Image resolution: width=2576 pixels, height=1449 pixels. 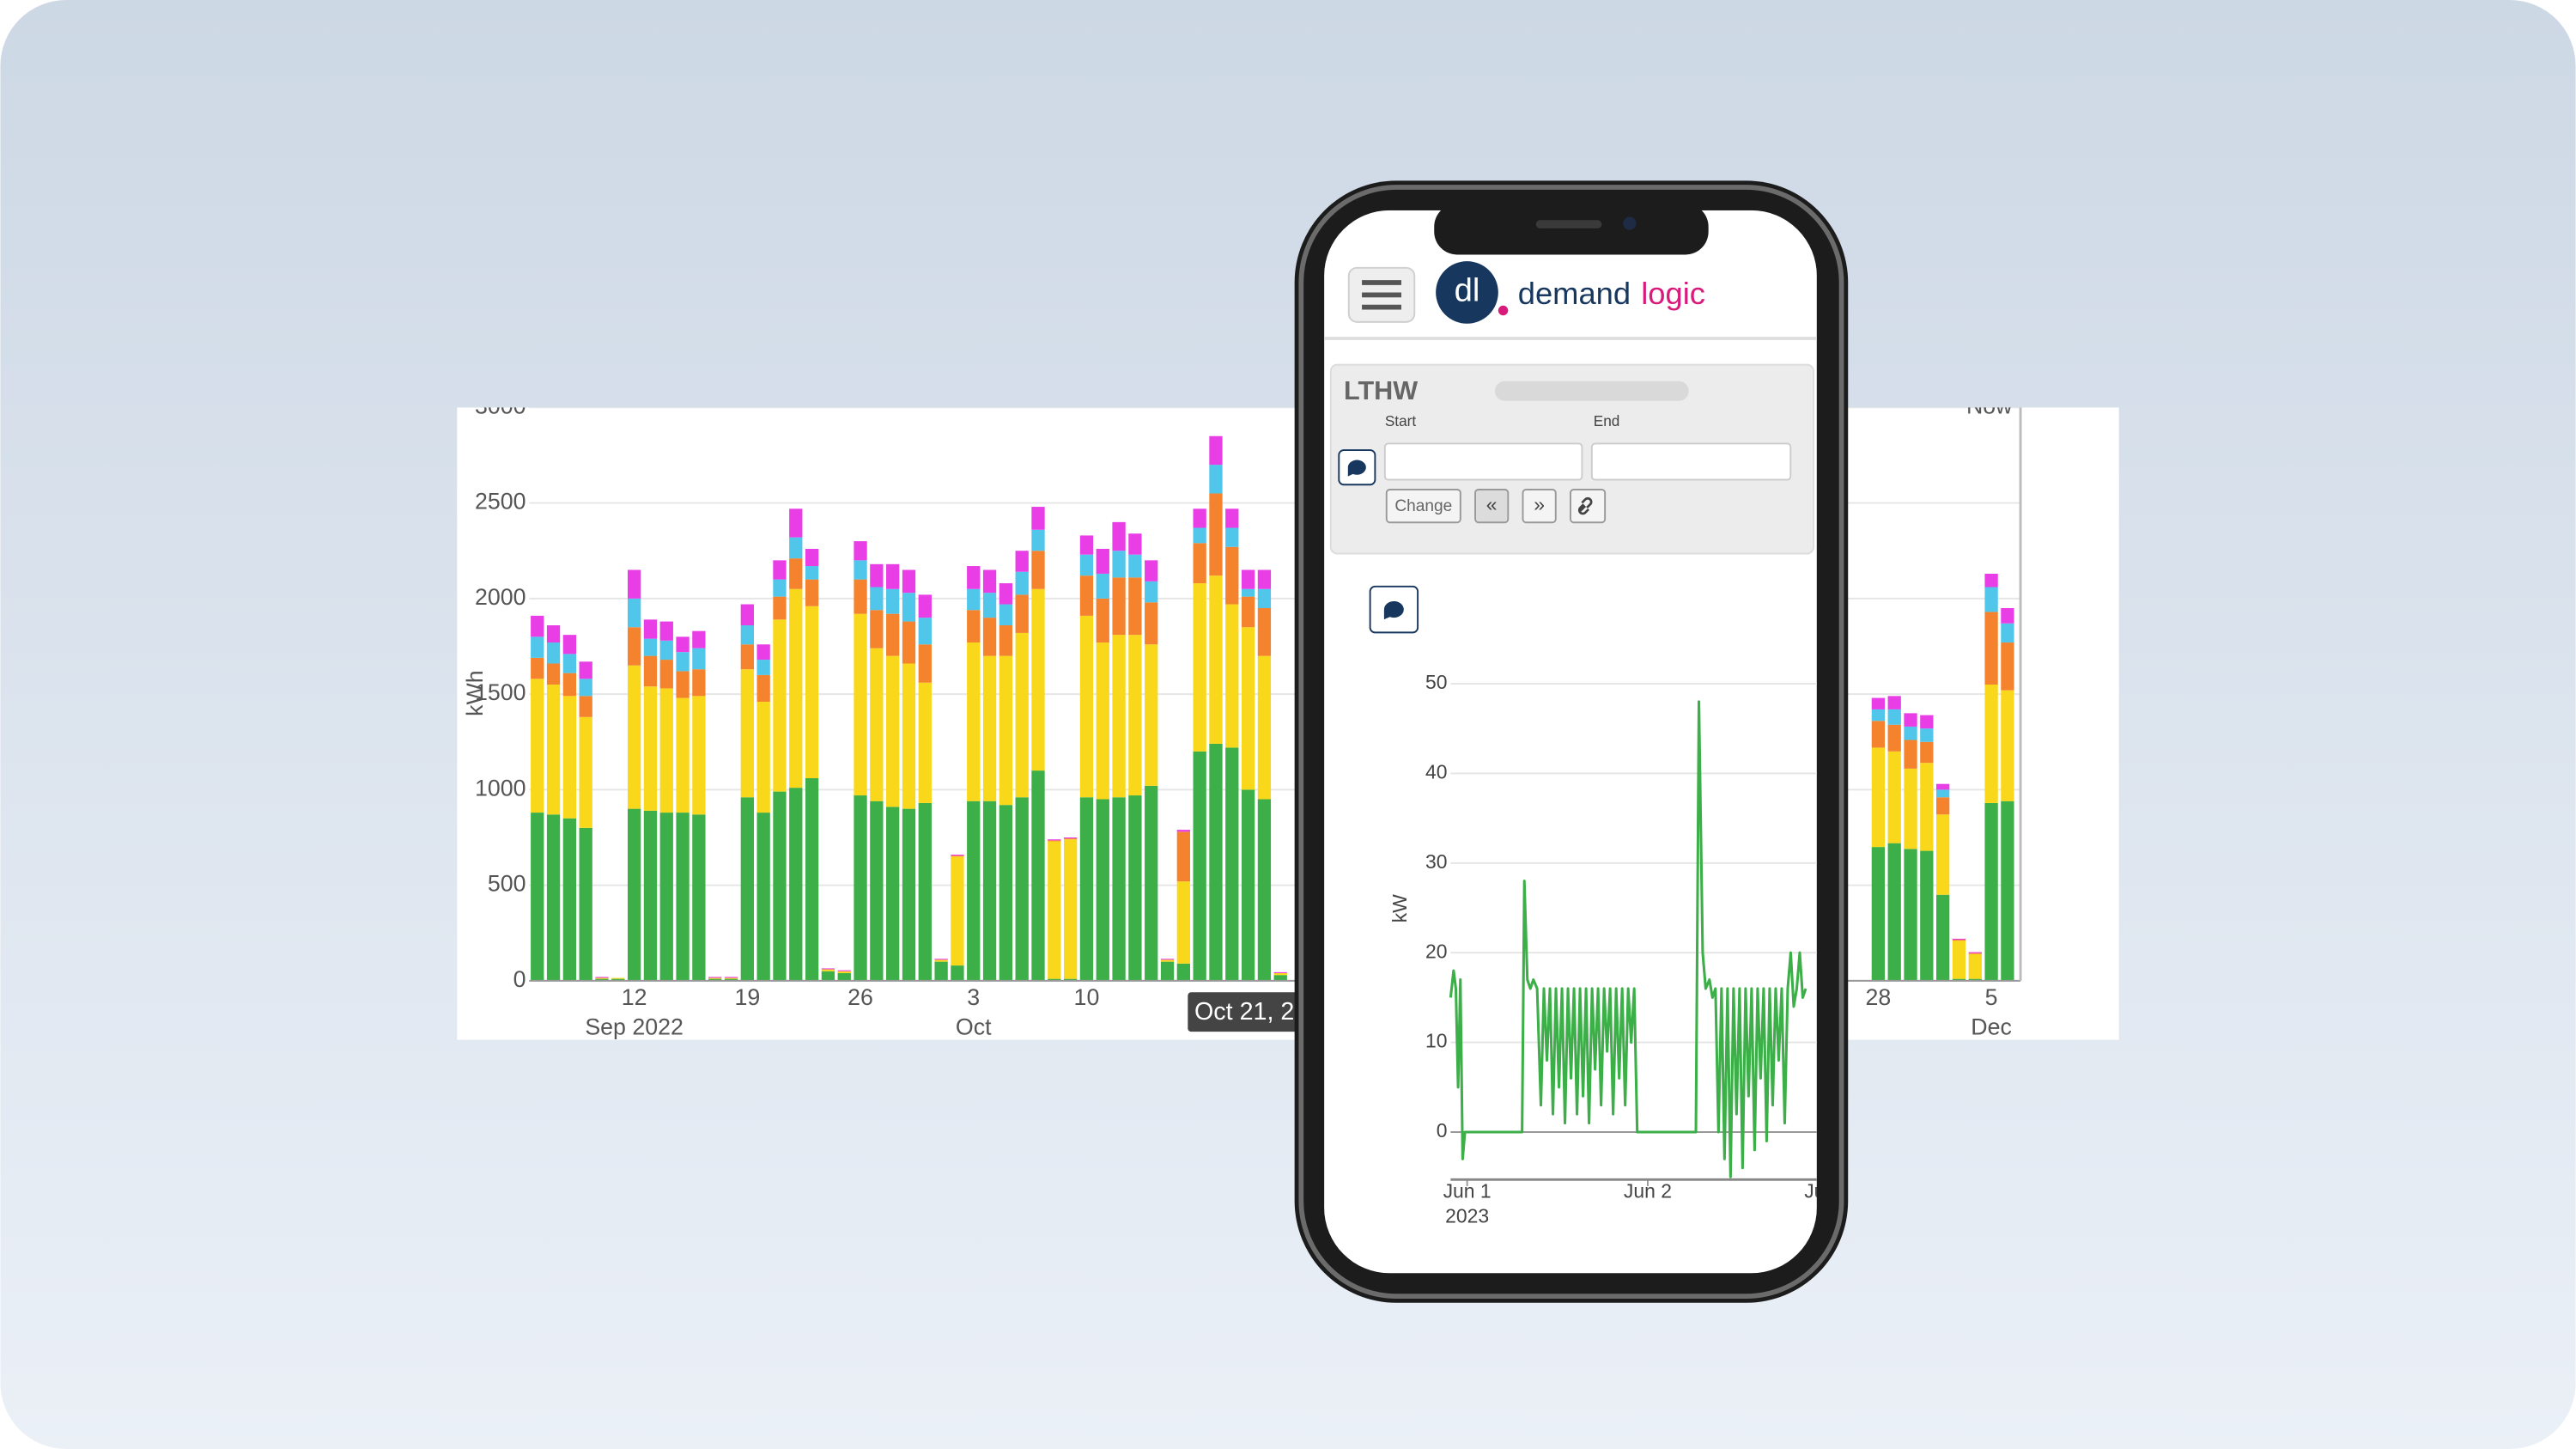 What do you see at coordinates (1442, 1130) in the screenshot?
I see `y-tick-label: 0` at bounding box center [1442, 1130].